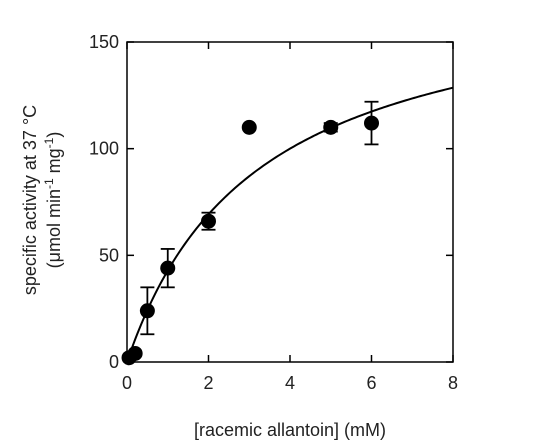 This screenshot has width=550, height=448. I want to click on y-axis-label-exp2: -1, so click(49, 142).